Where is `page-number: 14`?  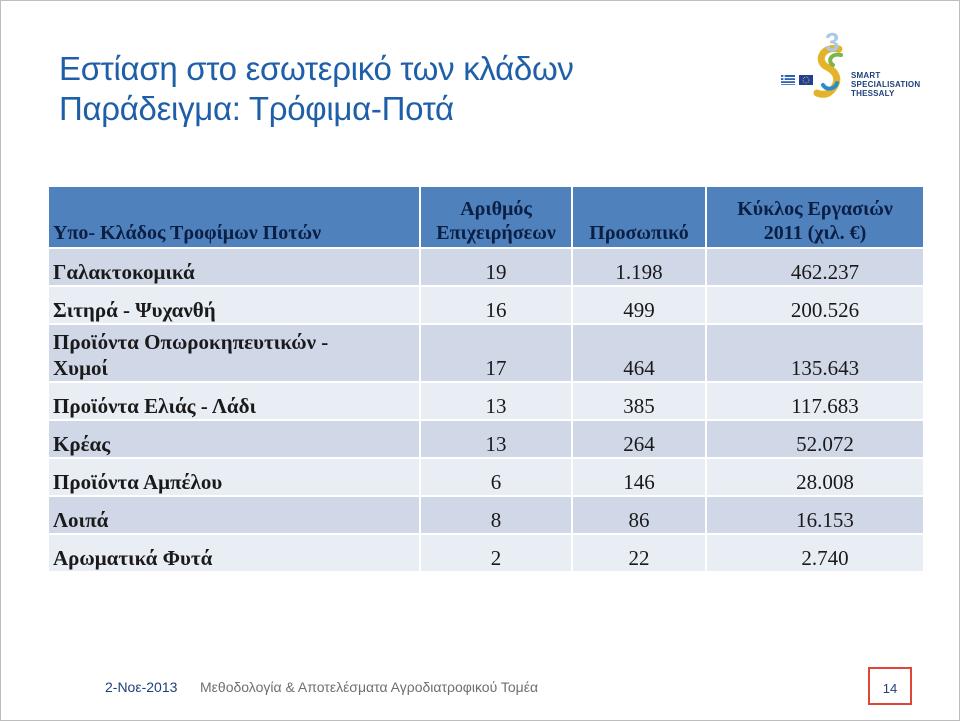 page-number: 14 is located at coordinates (890, 688).